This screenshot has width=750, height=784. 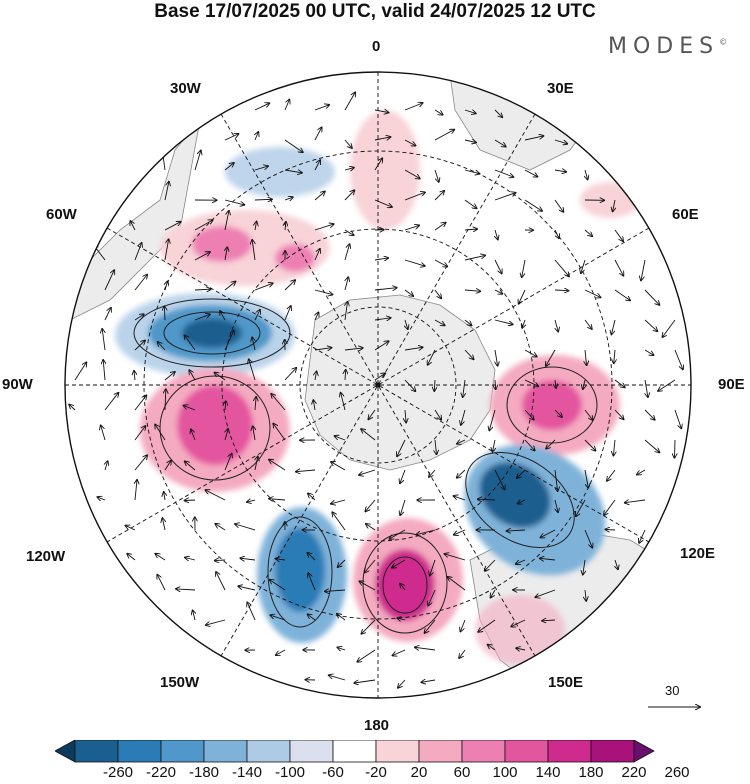 I want to click on colorbar-tick-label: 220, so click(x=633, y=772).